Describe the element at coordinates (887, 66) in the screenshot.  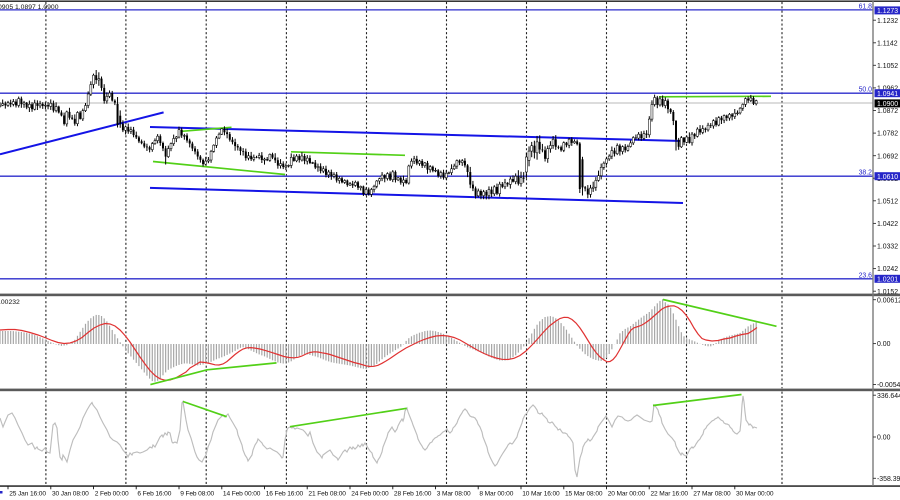
I see `svg-text: 1.1052` at that location.